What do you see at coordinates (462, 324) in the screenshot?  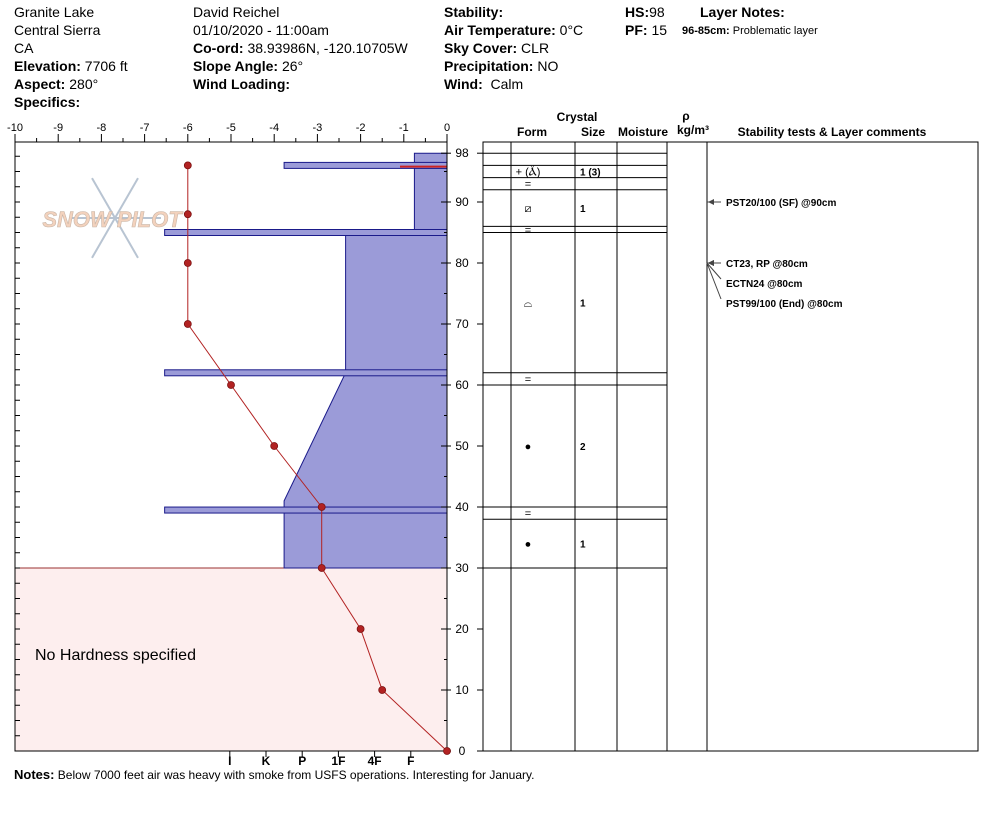 I see `depth-tick-label: 70` at bounding box center [462, 324].